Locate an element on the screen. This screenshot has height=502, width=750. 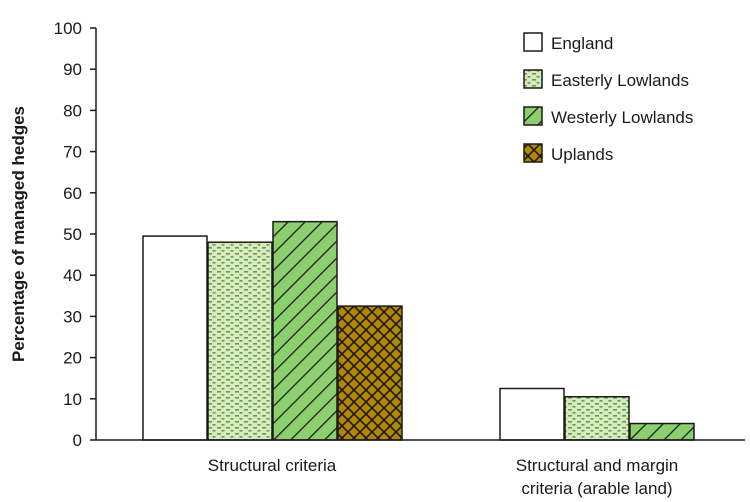
legend-item-label: Easterly Lowlands is located at coordinates (620, 80).